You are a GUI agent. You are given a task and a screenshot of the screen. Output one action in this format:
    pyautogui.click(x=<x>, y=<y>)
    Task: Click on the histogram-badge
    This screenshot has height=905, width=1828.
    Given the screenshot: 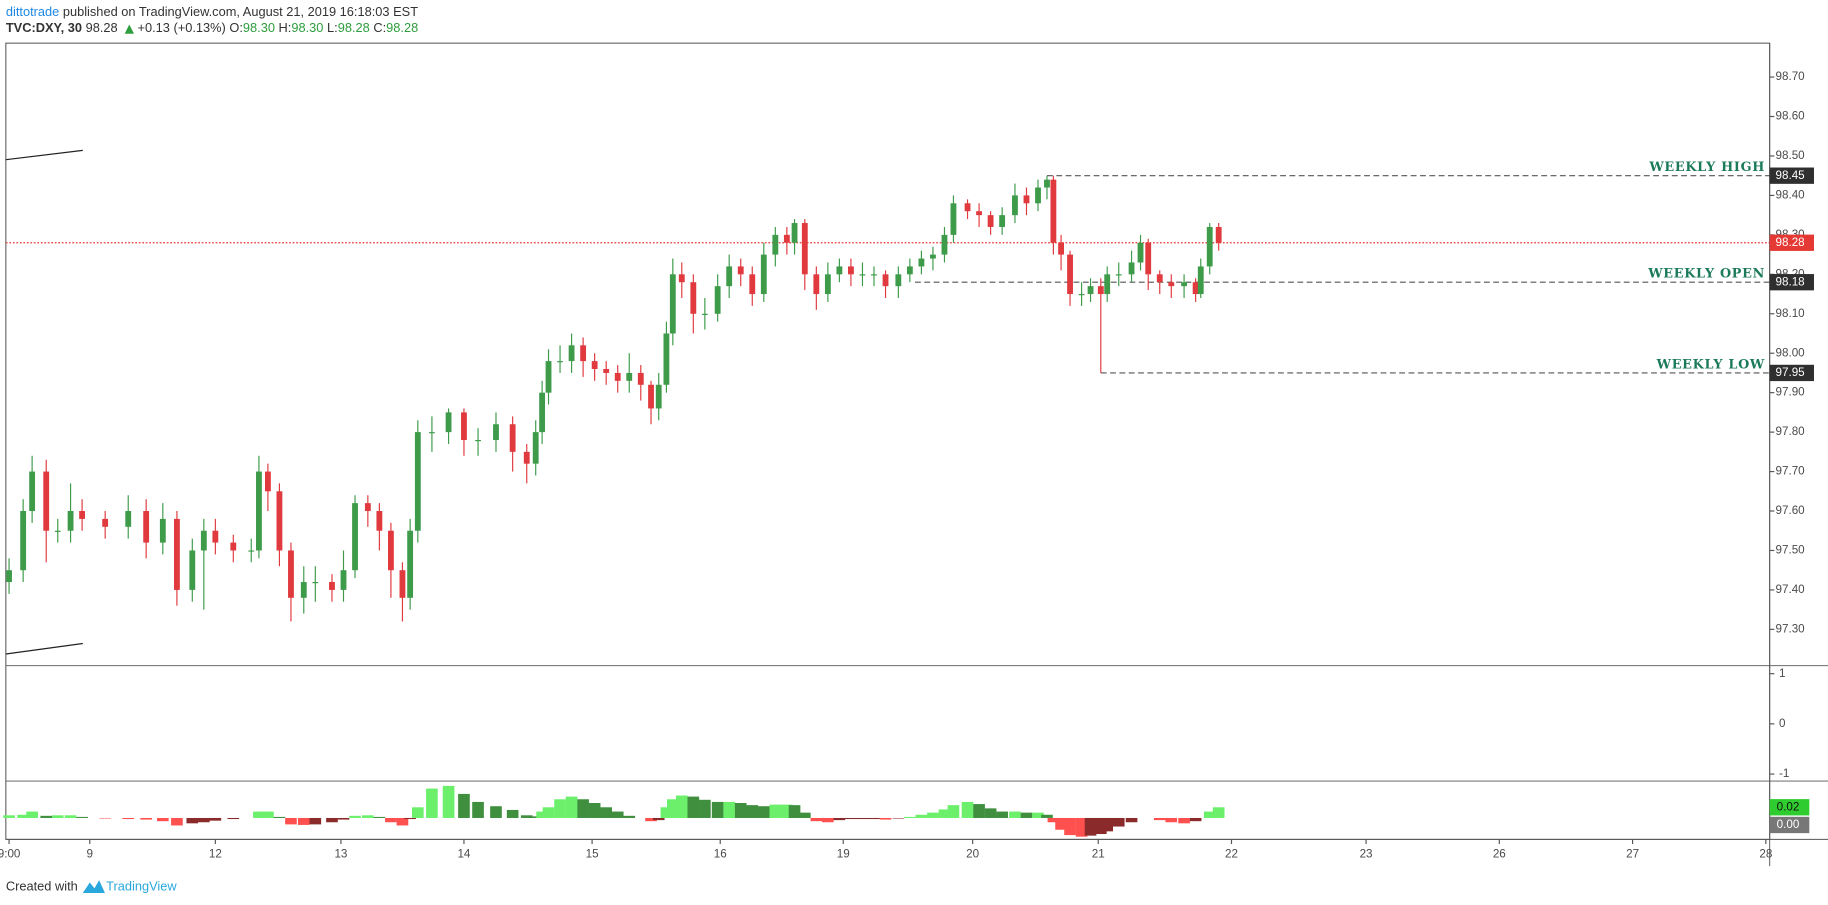 What is the action you would take?
    pyautogui.click(x=1789, y=807)
    